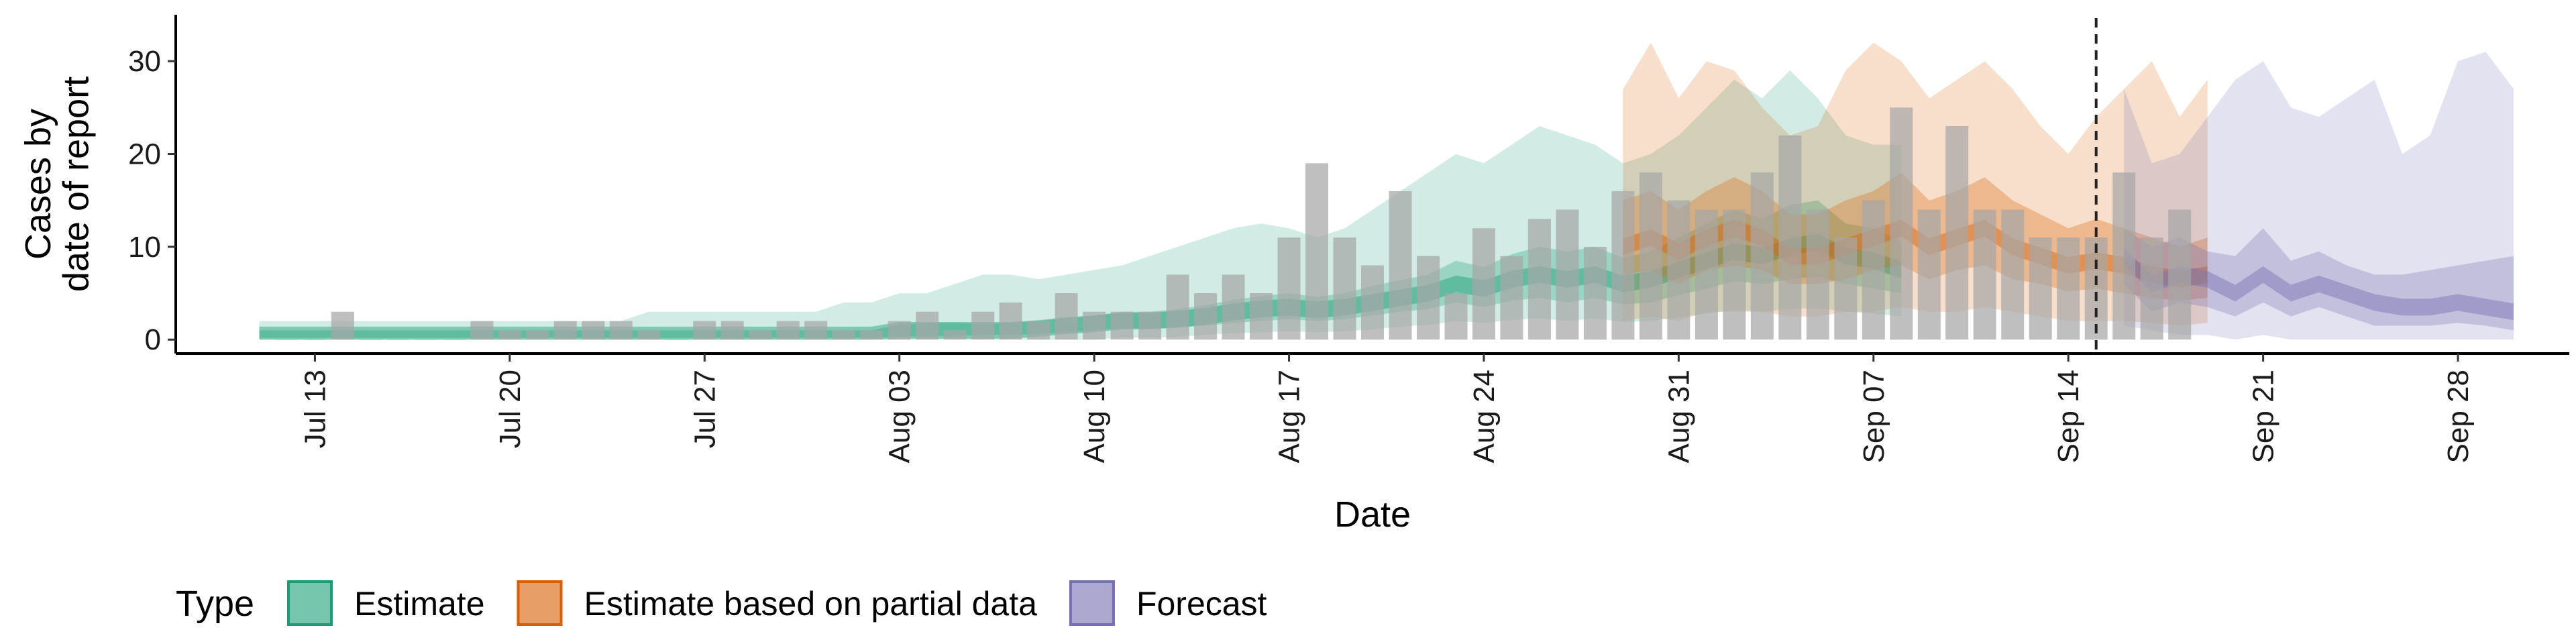 The image size is (2576, 644). I want to click on x-tick-label: Aug 31, so click(1678, 416).